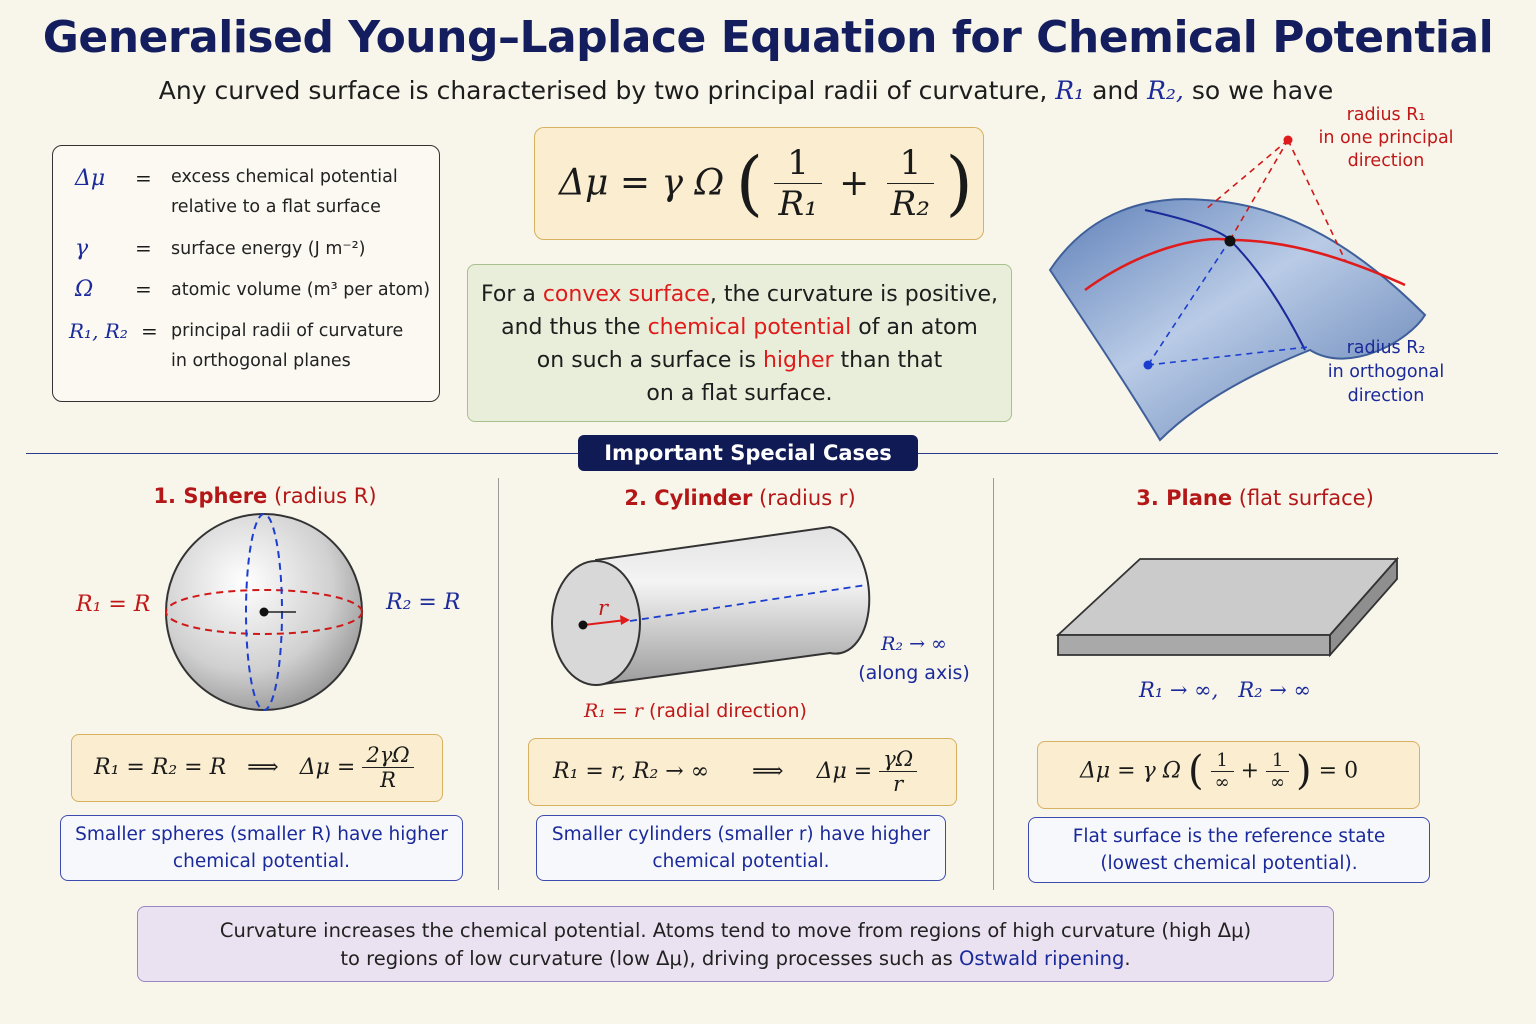 Image resolution: width=1536 pixels, height=1024 pixels. I want to click on cylinder-r-label: r, so click(603, 608).